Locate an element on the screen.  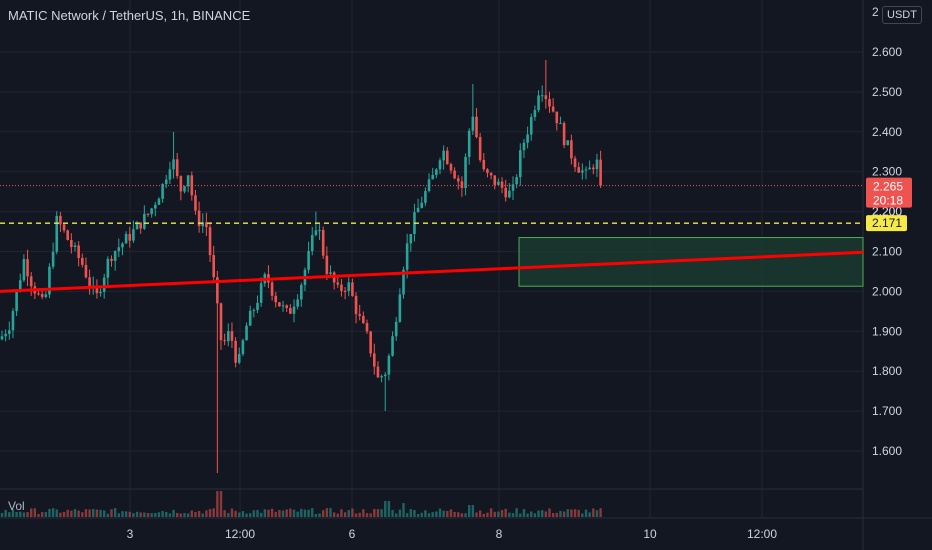
currency-selector: USDT is located at coordinates (902, 15).